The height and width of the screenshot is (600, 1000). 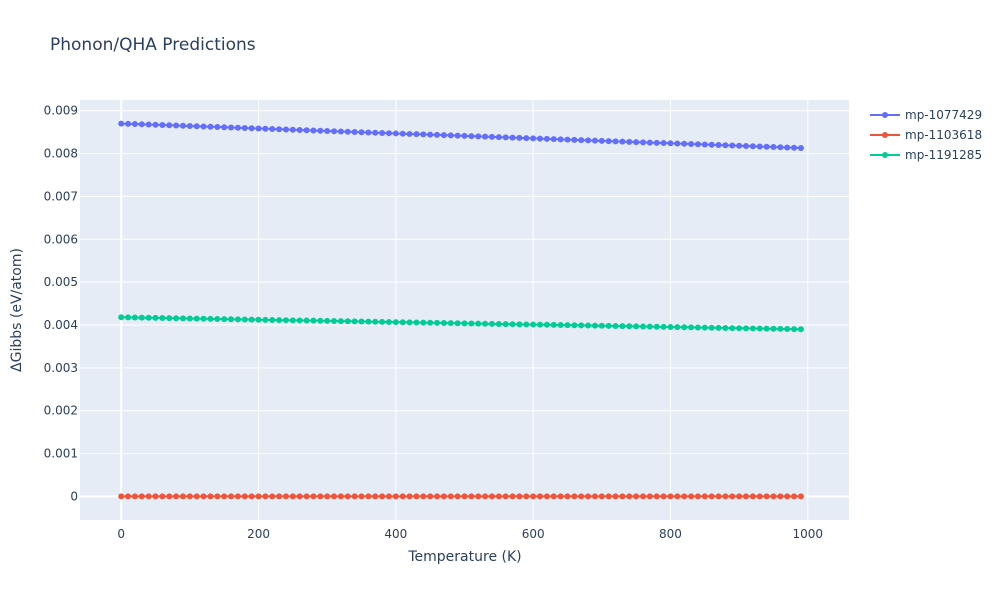 What do you see at coordinates (533, 534) in the screenshot?
I see `x-tick-label: 600` at bounding box center [533, 534].